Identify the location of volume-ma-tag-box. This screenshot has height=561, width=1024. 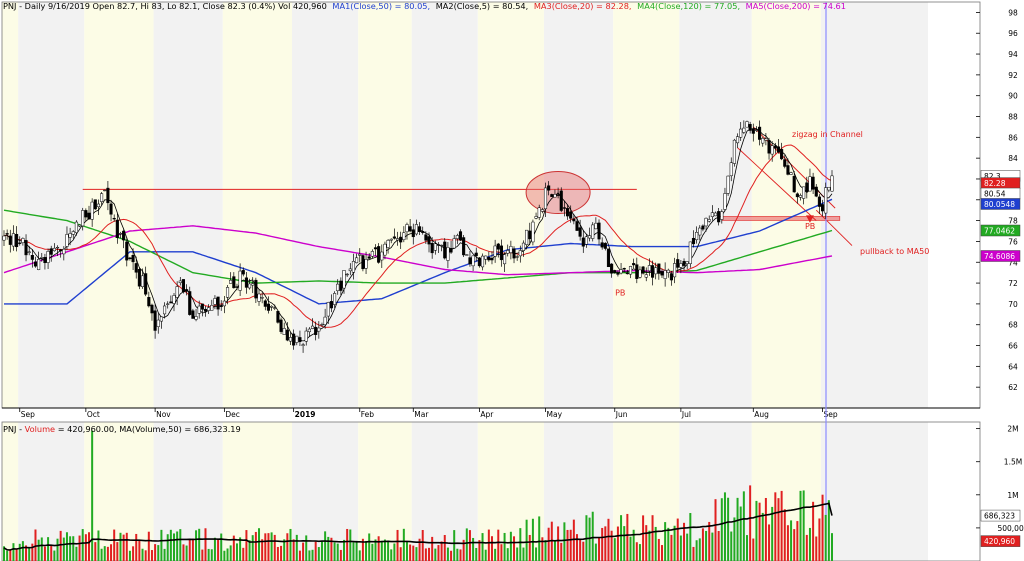
(1000, 515).